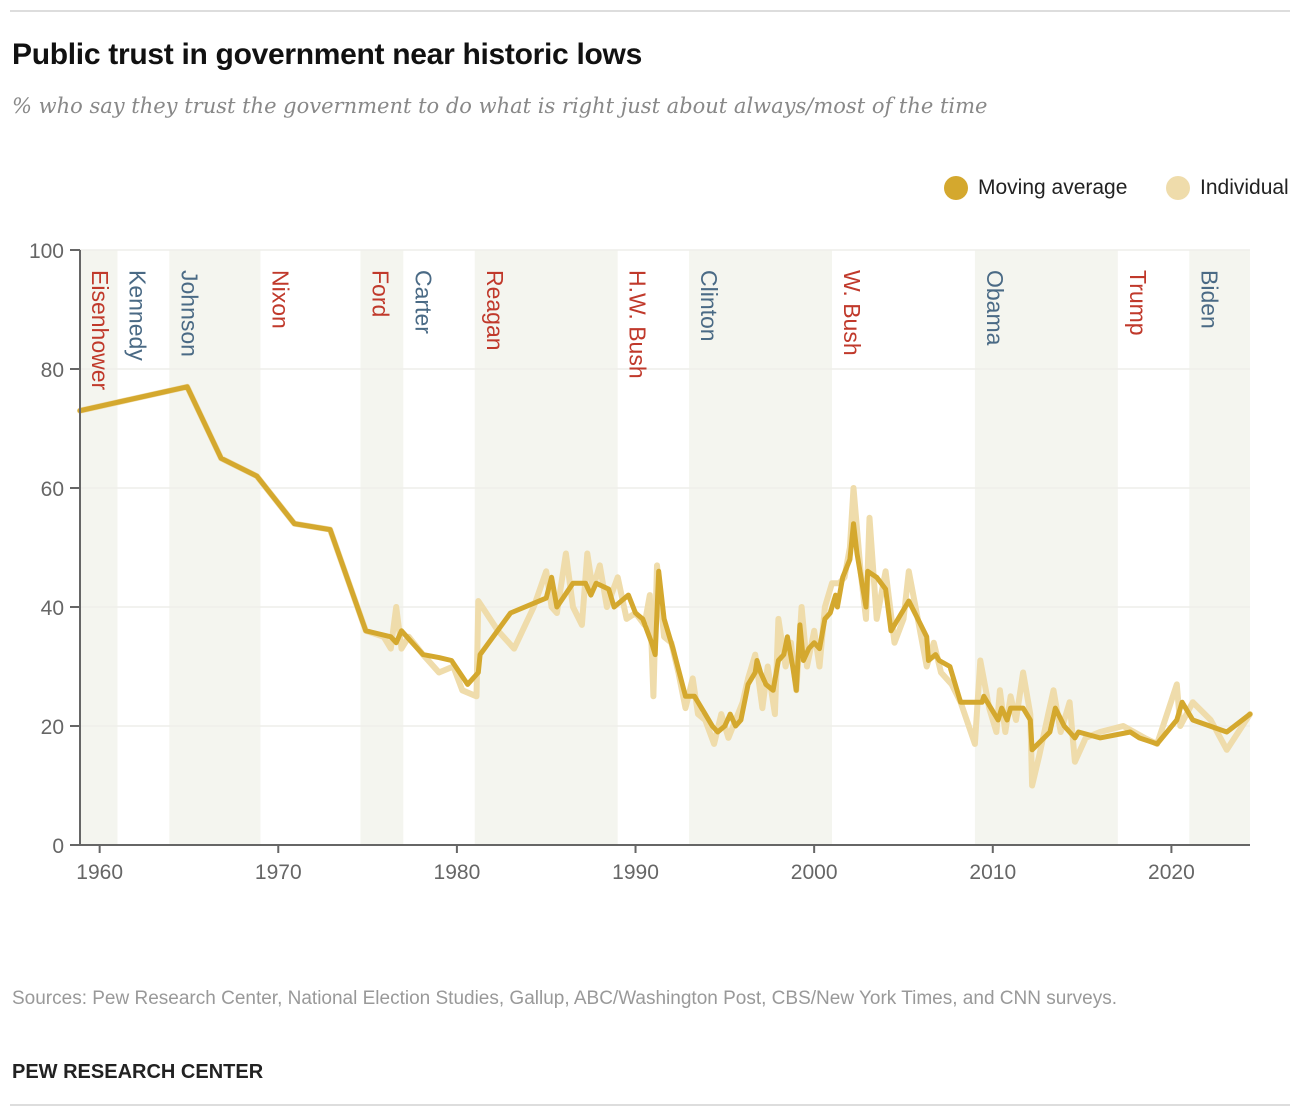 The width and height of the screenshot is (1300, 1118). Describe the element at coordinates (495, 310) in the screenshot. I see `president-label: Reagan` at that location.